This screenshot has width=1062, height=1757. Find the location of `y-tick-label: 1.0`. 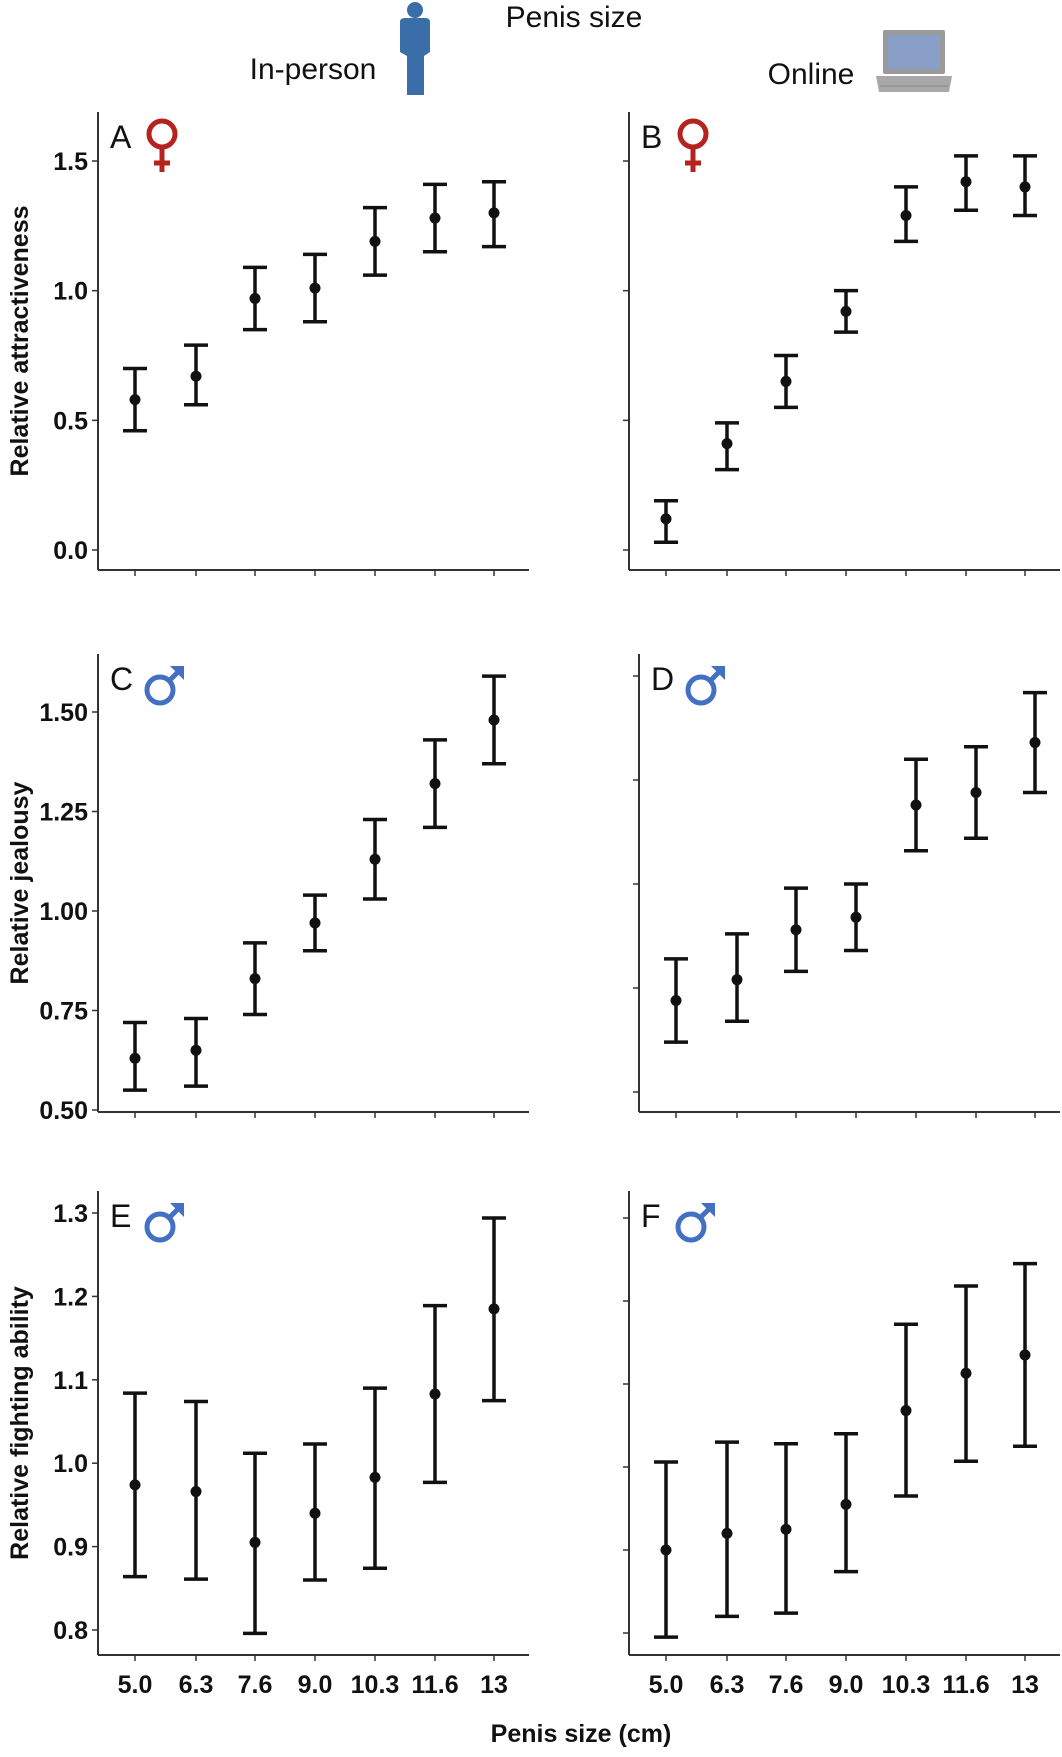

y-tick-label: 1.0 is located at coordinates (70, 1464).